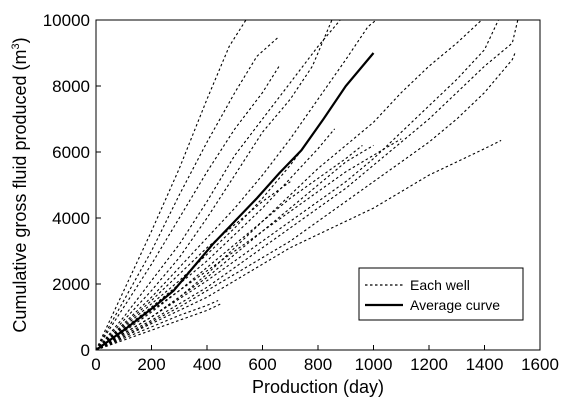 This screenshot has width=572, height=401. What do you see at coordinates (207, 364) in the screenshot?
I see `x-tick-label-400: 400` at bounding box center [207, 364].